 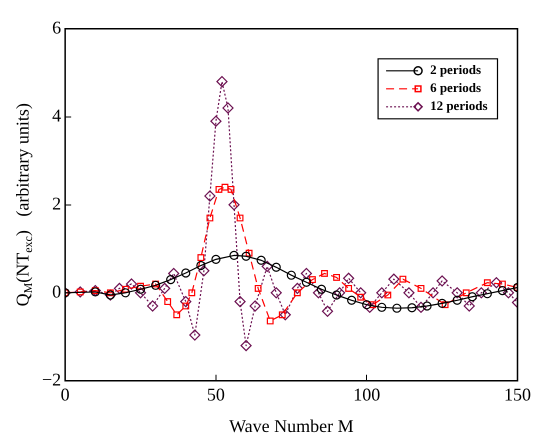 What do you see at coordinates (57, 204) in the screenshot?
I see `y-tick-label: 2` at bounding box center [57, 204].